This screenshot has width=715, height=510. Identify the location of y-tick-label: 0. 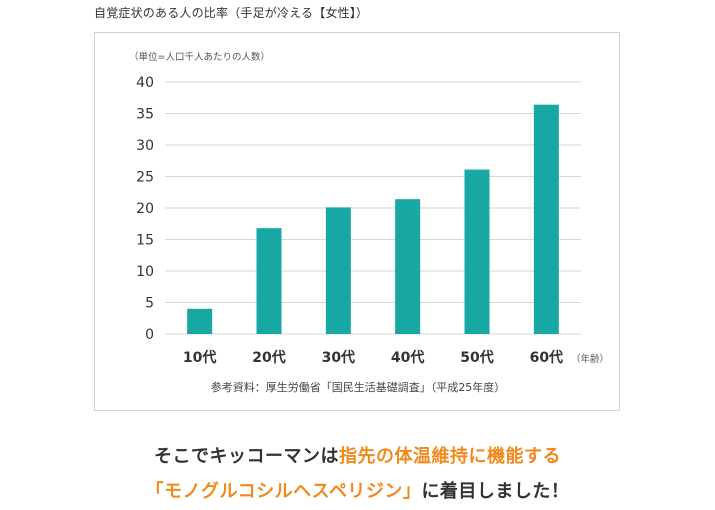
(149, 335).